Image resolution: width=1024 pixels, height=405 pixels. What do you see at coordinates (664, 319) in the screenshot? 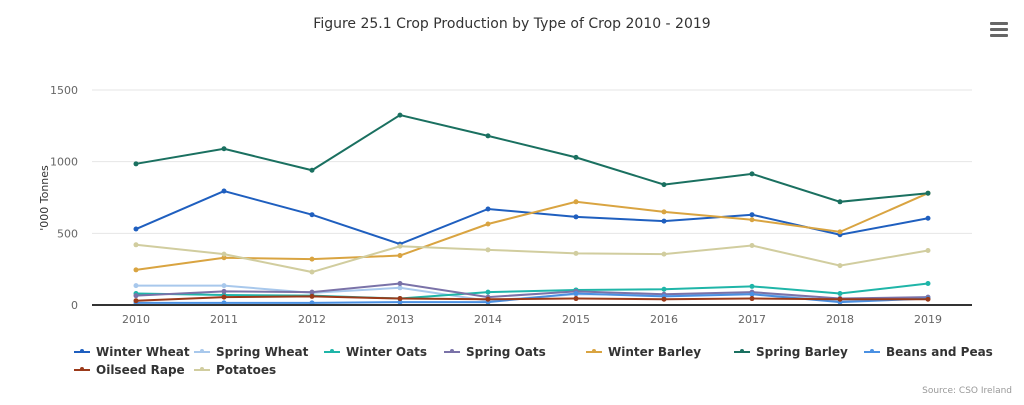
I see `x-tick-label: 2016` at bounding box center [664, 319].